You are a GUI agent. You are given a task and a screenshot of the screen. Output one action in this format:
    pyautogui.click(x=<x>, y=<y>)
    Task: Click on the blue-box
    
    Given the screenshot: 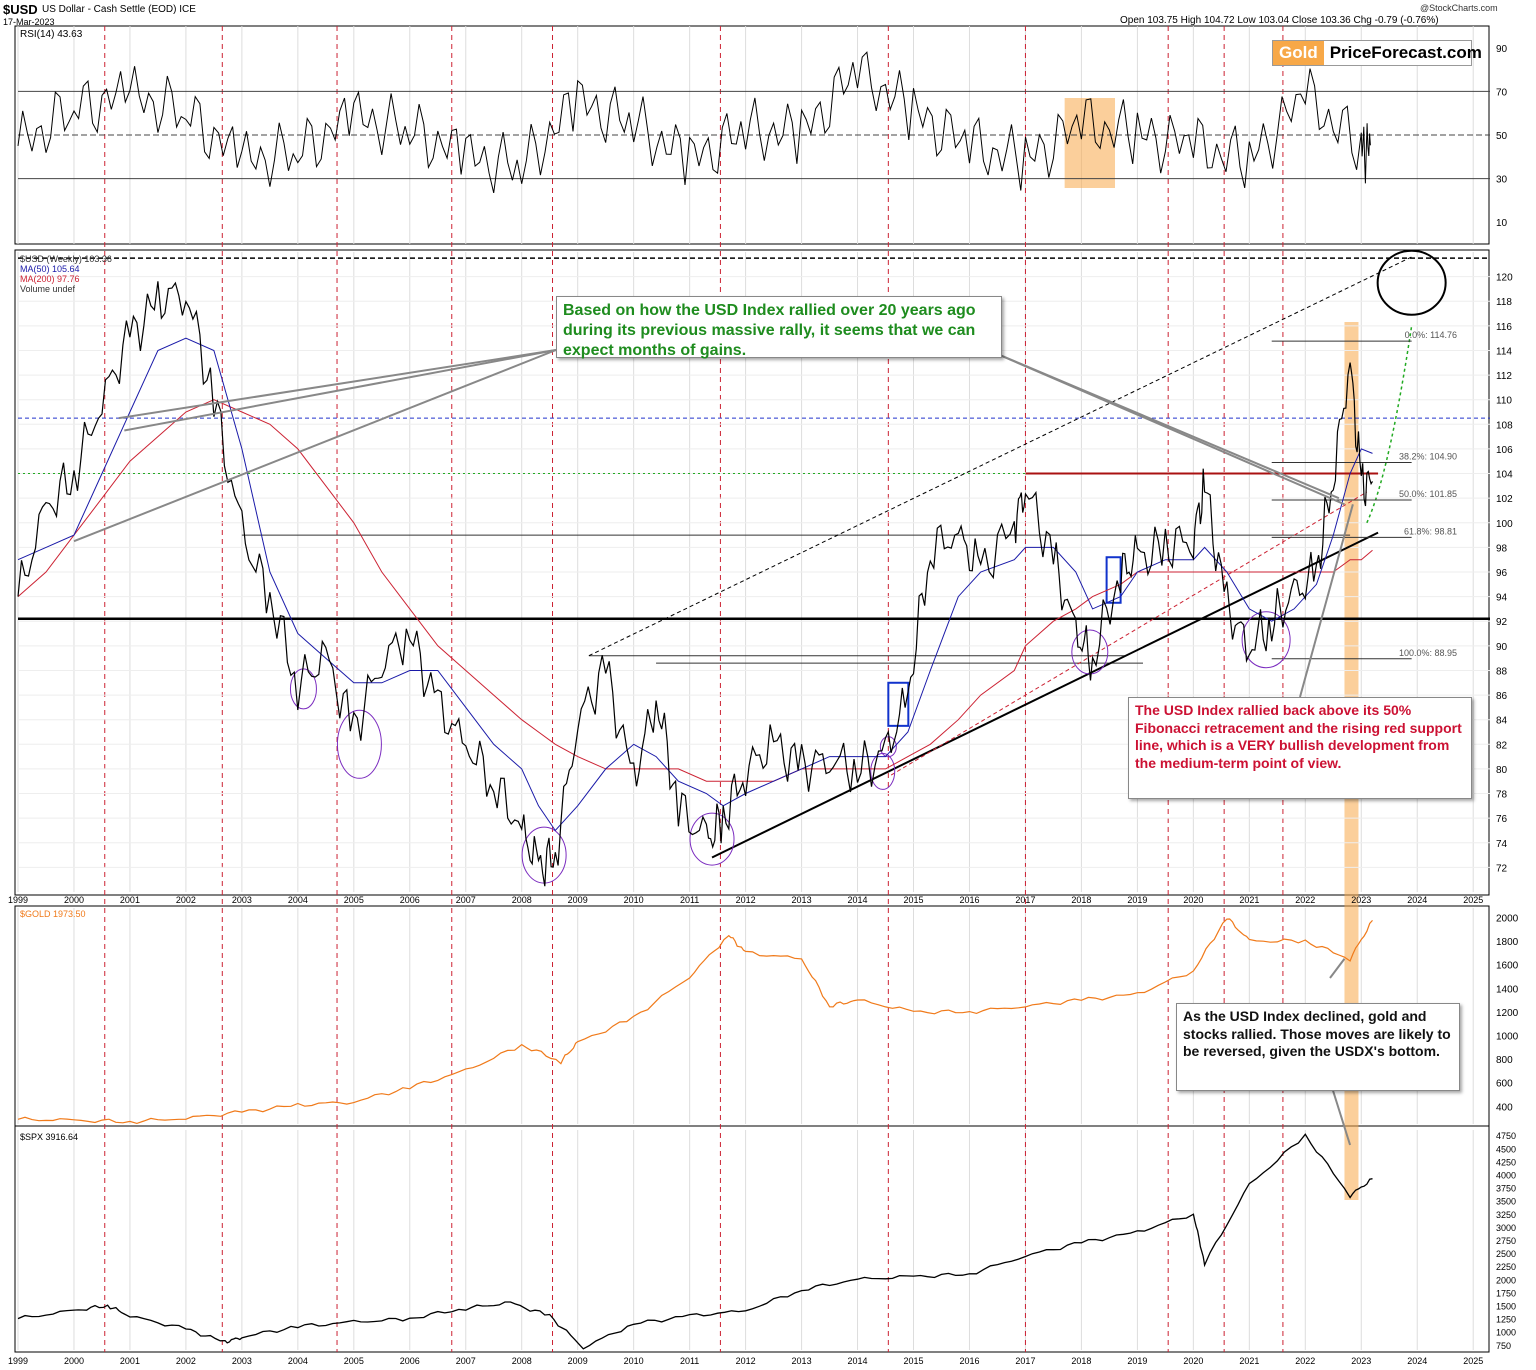 What is the action you would take?
    pyautogui.click(x=898, y=704)
    